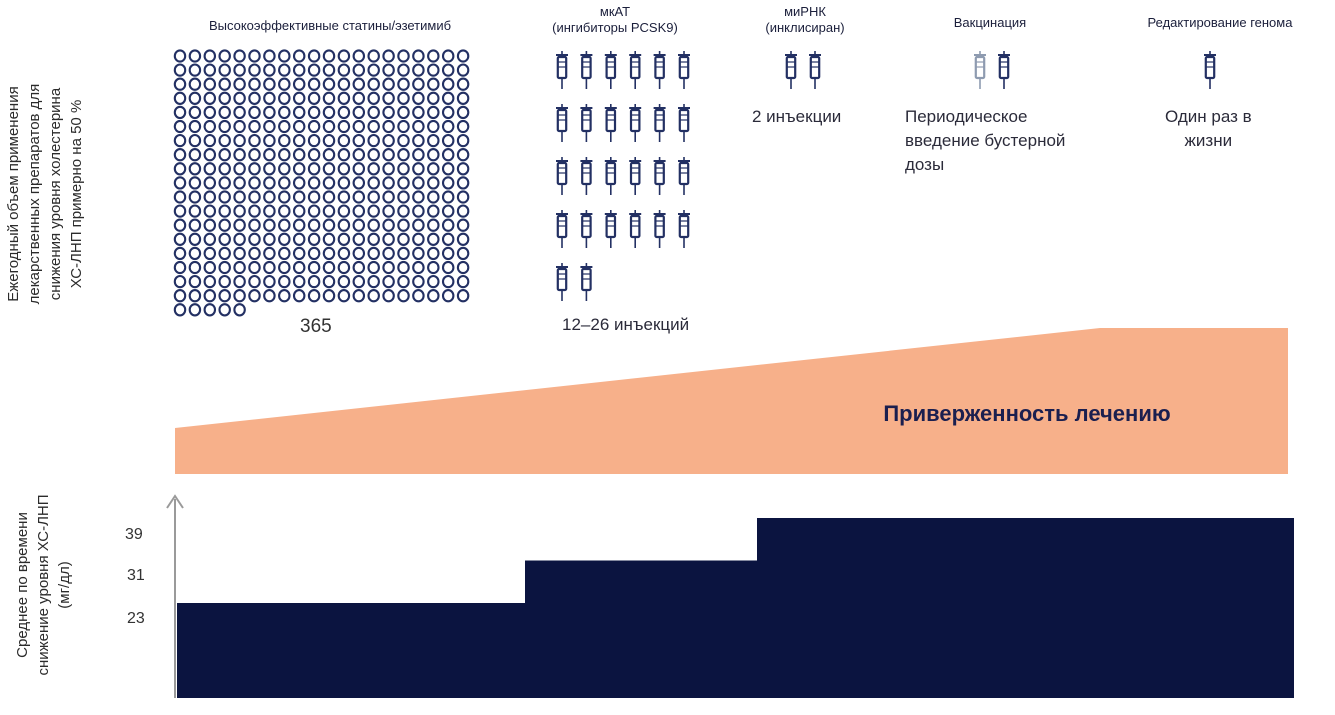 The image size is (1335, 715). What do you see at coordinates (330, 25) in the screenshot?
I see `column-title-statins: Высокоэффективные статины/эзетимиб` at bounding box center [330, 25].